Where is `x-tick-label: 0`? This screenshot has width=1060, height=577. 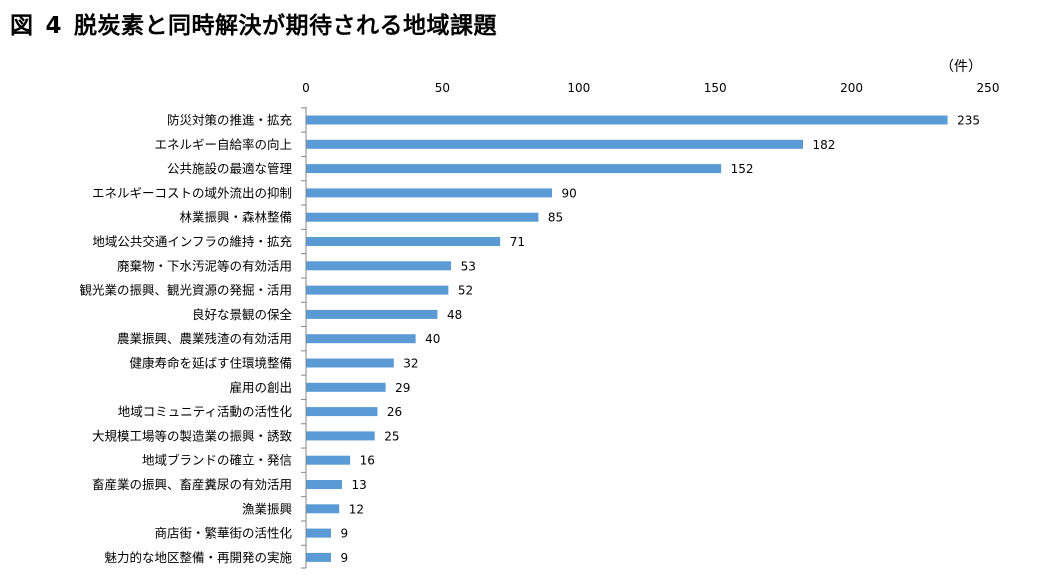 x-tick-label: 0 is located at coordinates (306, 88).